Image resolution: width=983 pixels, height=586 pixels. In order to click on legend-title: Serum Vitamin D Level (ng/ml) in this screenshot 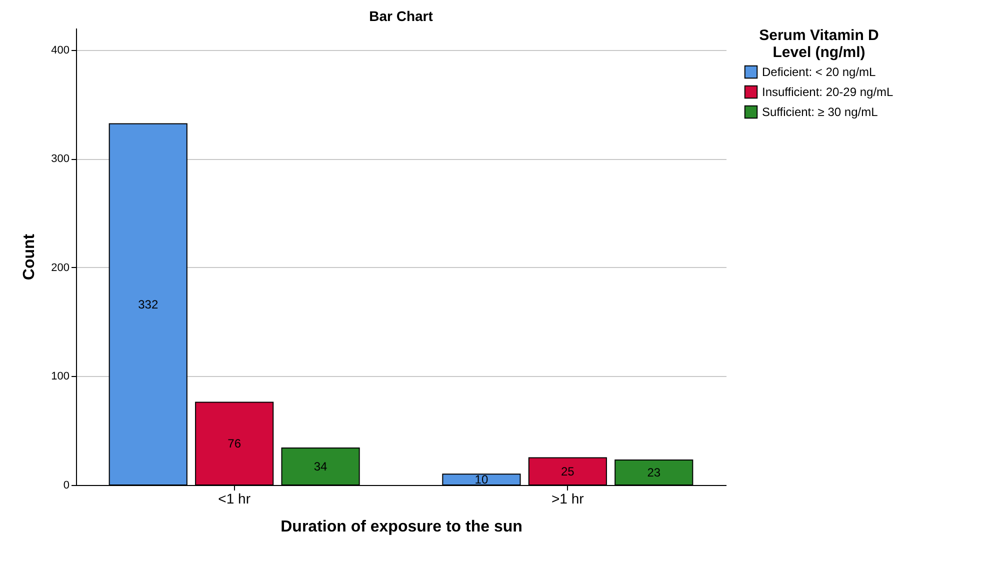, I will do `click(819, 44)`.